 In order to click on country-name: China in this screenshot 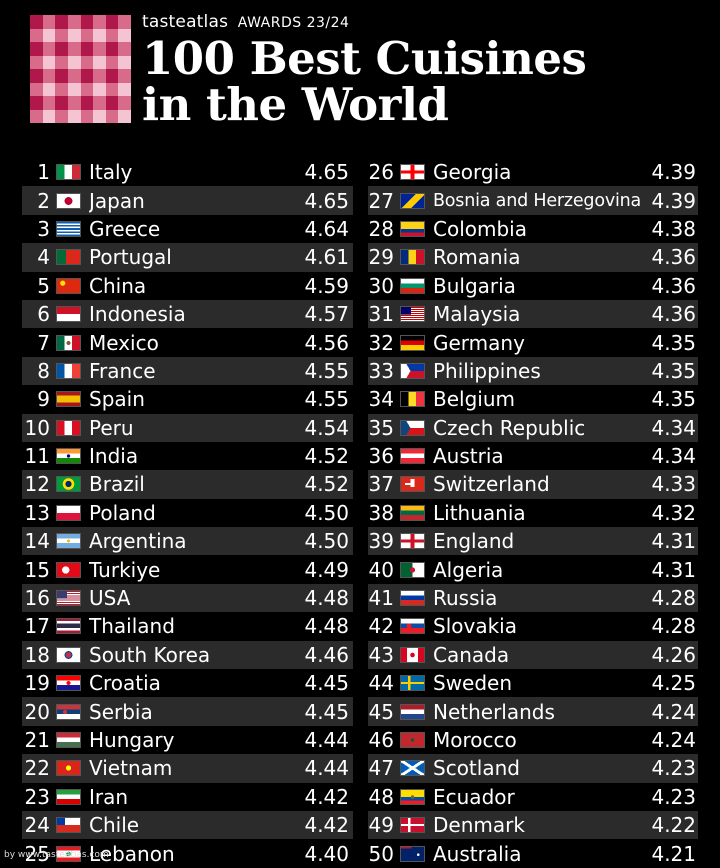, I will do `click(118, 285)`.